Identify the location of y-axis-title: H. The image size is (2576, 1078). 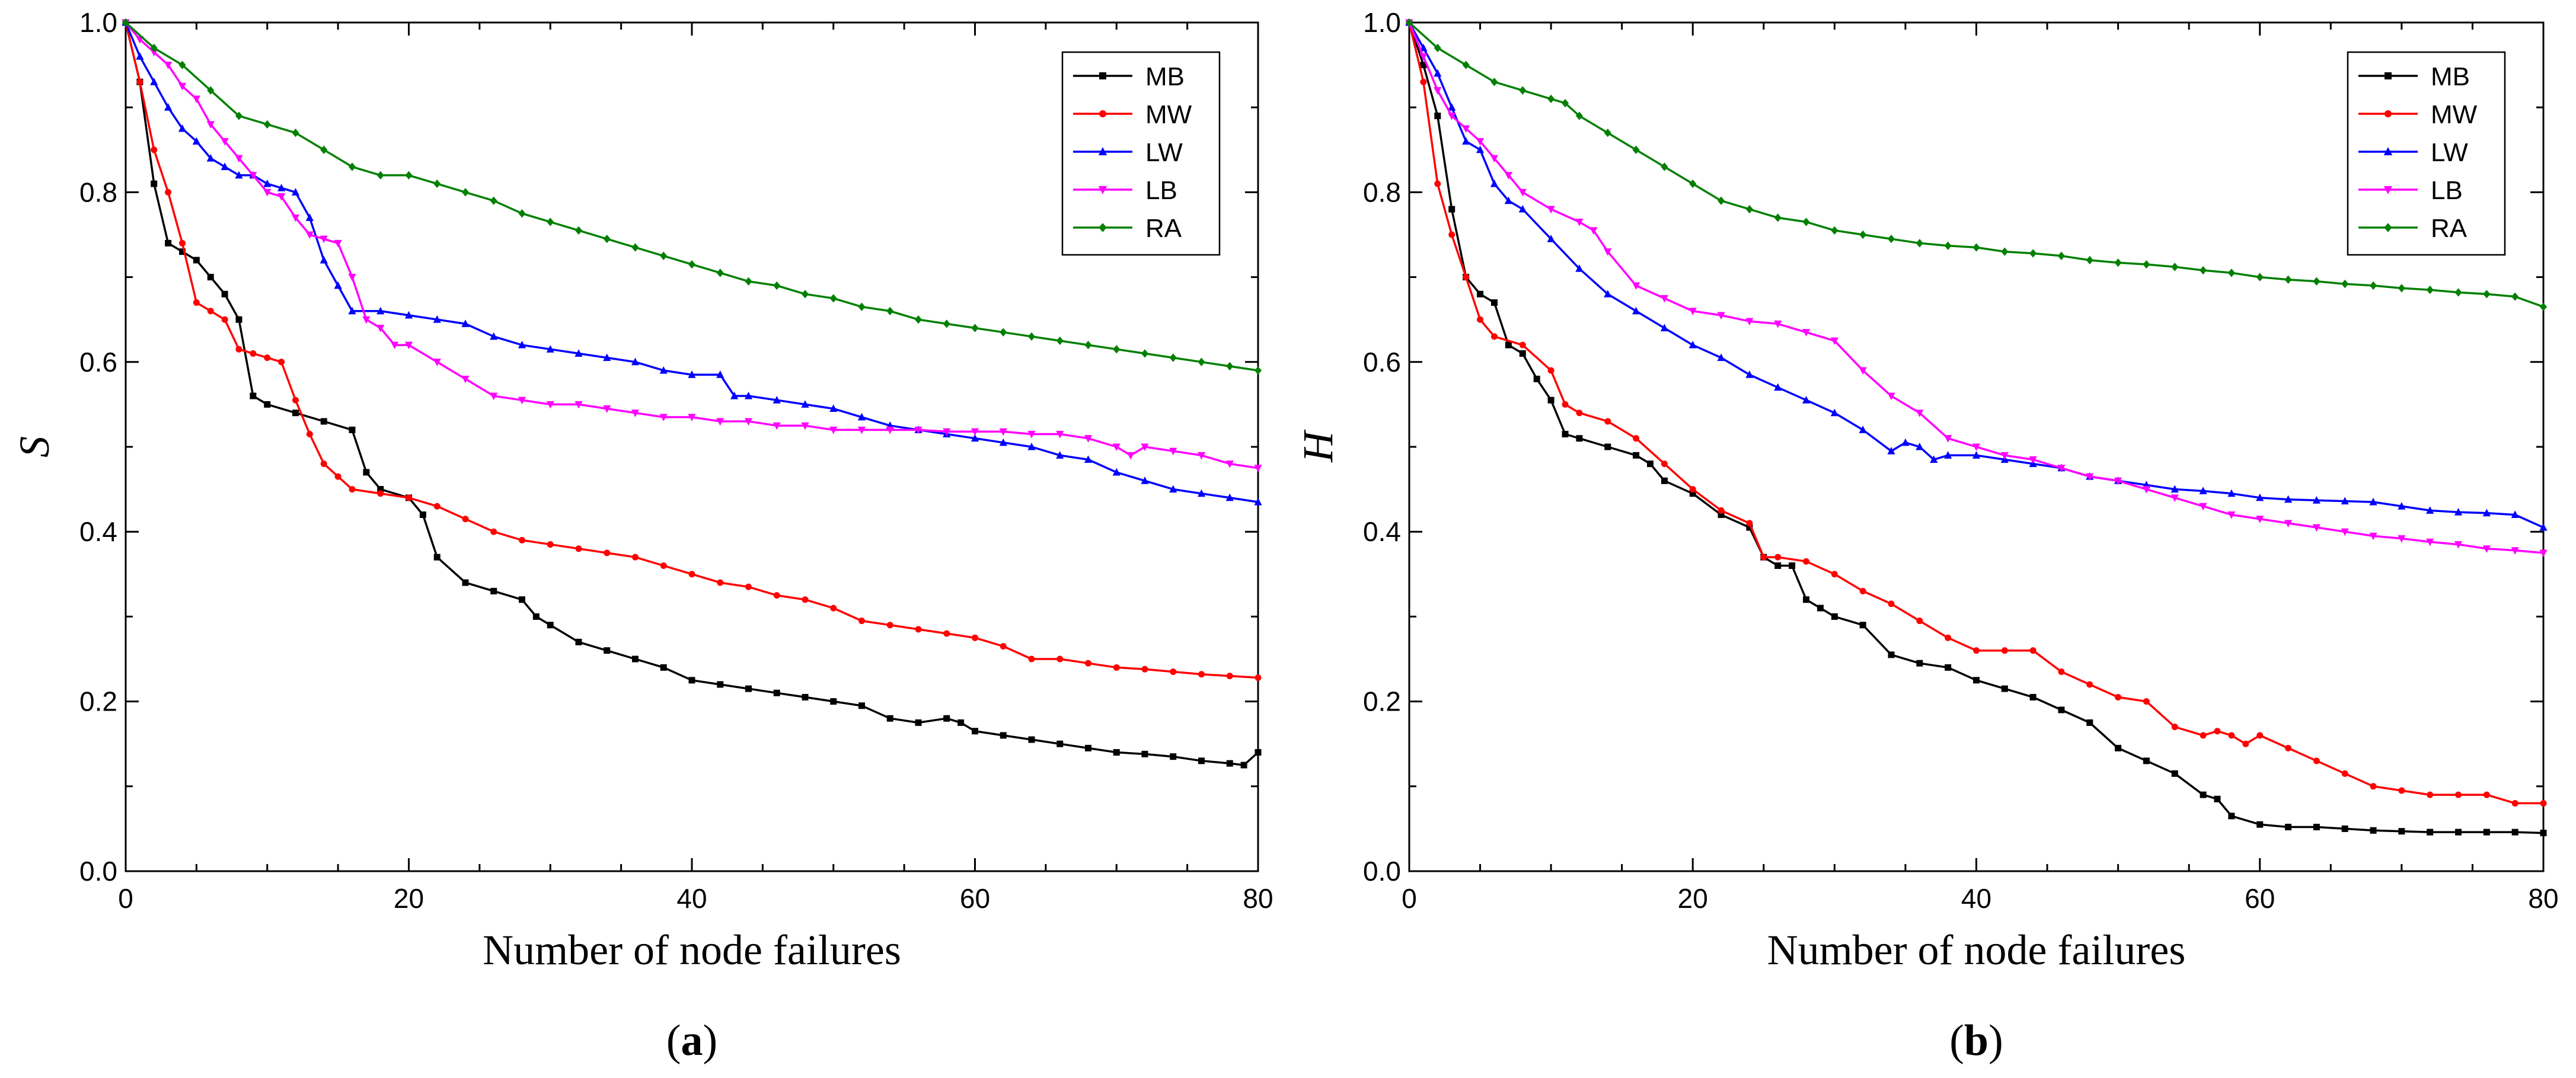
(1318, 446).